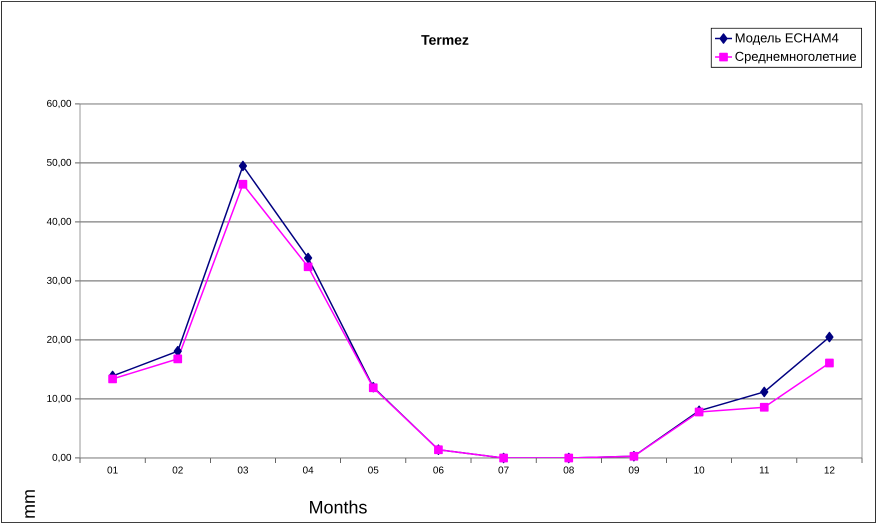 The width and height of the screenshot is (877, 524). I want to click on x-axis-title: Months, so click(338, 507).